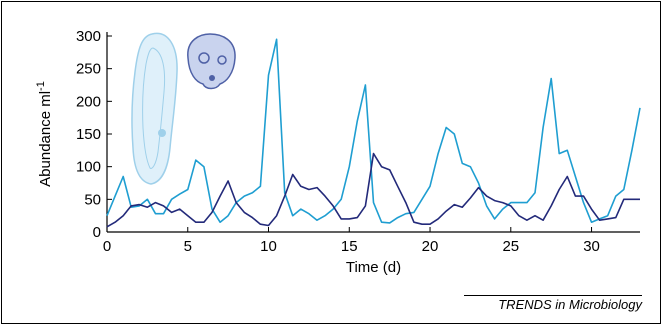 The height and width of the screenshot is (327, 664). What do you see at coordinates (570, 304) in the screenshot?
I see `source-label: TRENDS in Microbiology` at bounding box center [570, 304].